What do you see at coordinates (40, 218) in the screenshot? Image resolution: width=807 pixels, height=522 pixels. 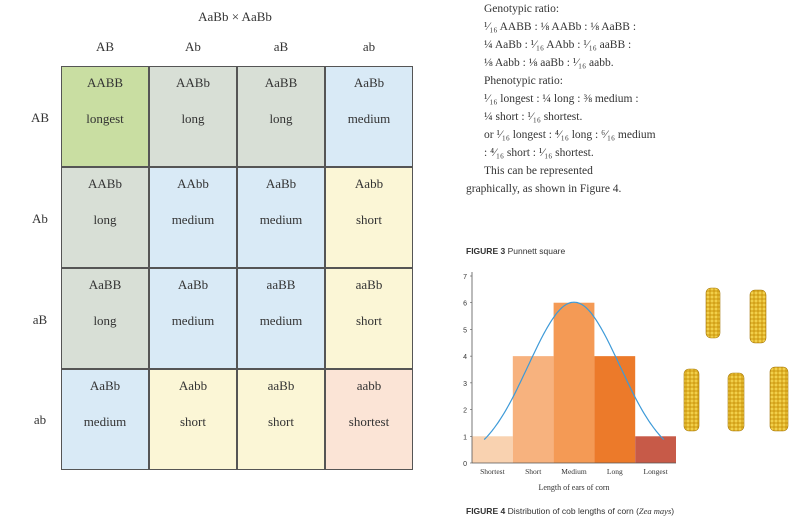 I see `row-header-2: Ab` at bounding box center [40, 218].